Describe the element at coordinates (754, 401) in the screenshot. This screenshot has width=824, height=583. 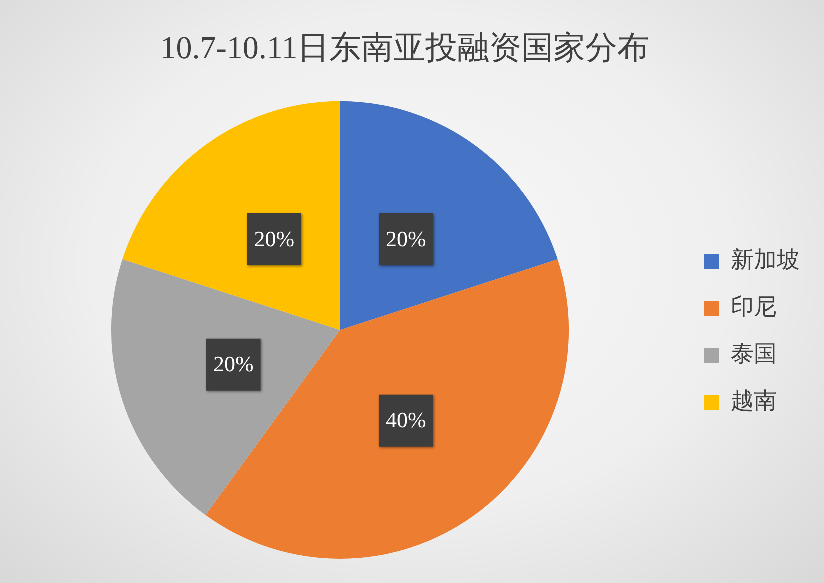
I see `legend-label: 越南` at that location.